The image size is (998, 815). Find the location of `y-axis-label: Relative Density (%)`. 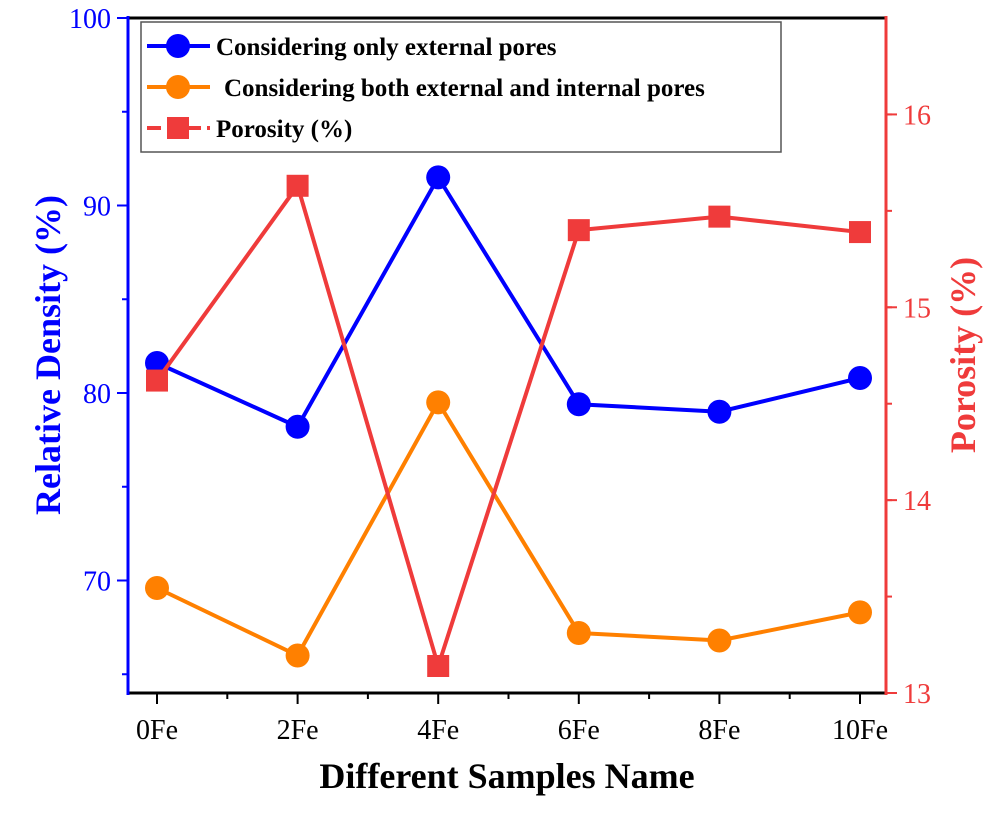

y-axis-label: Relative Density (%) is located at coordinates (48, 355).